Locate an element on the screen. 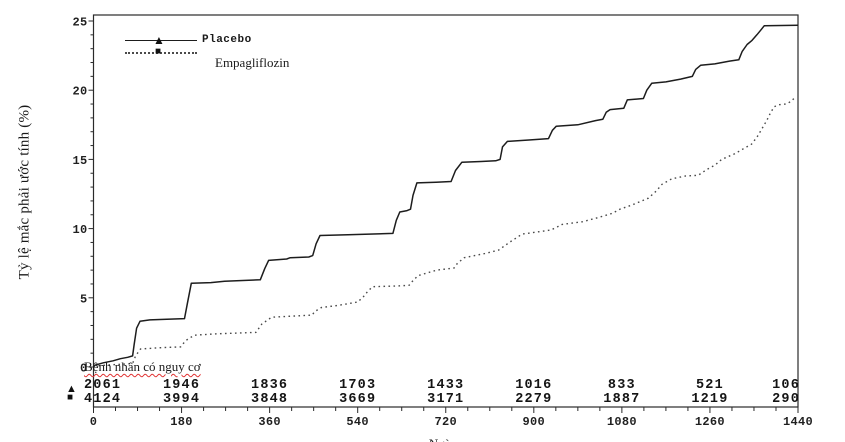 The height and width of the screenshot is (442, 845). legend-dotted-line-sample is located at coordinates (161, 53).